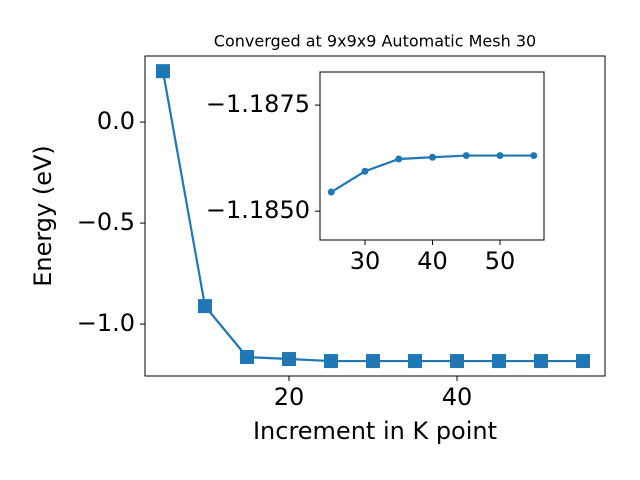 The image size is (640, 480). What do you see at coordinates (106, 323) in the screenshot?
I see `y-tick-label: −1.0` at bounding box center [106, 323].